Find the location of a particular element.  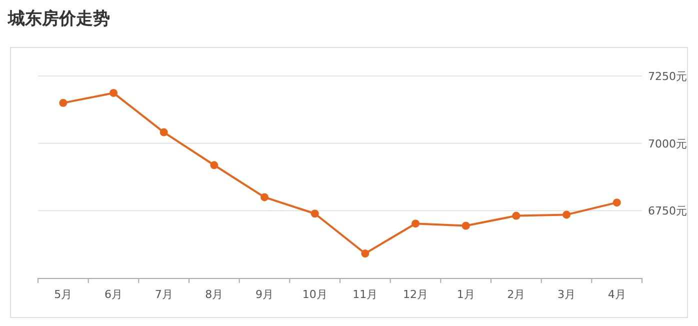

xtick: 3月 is located at coordinates (567, 294).